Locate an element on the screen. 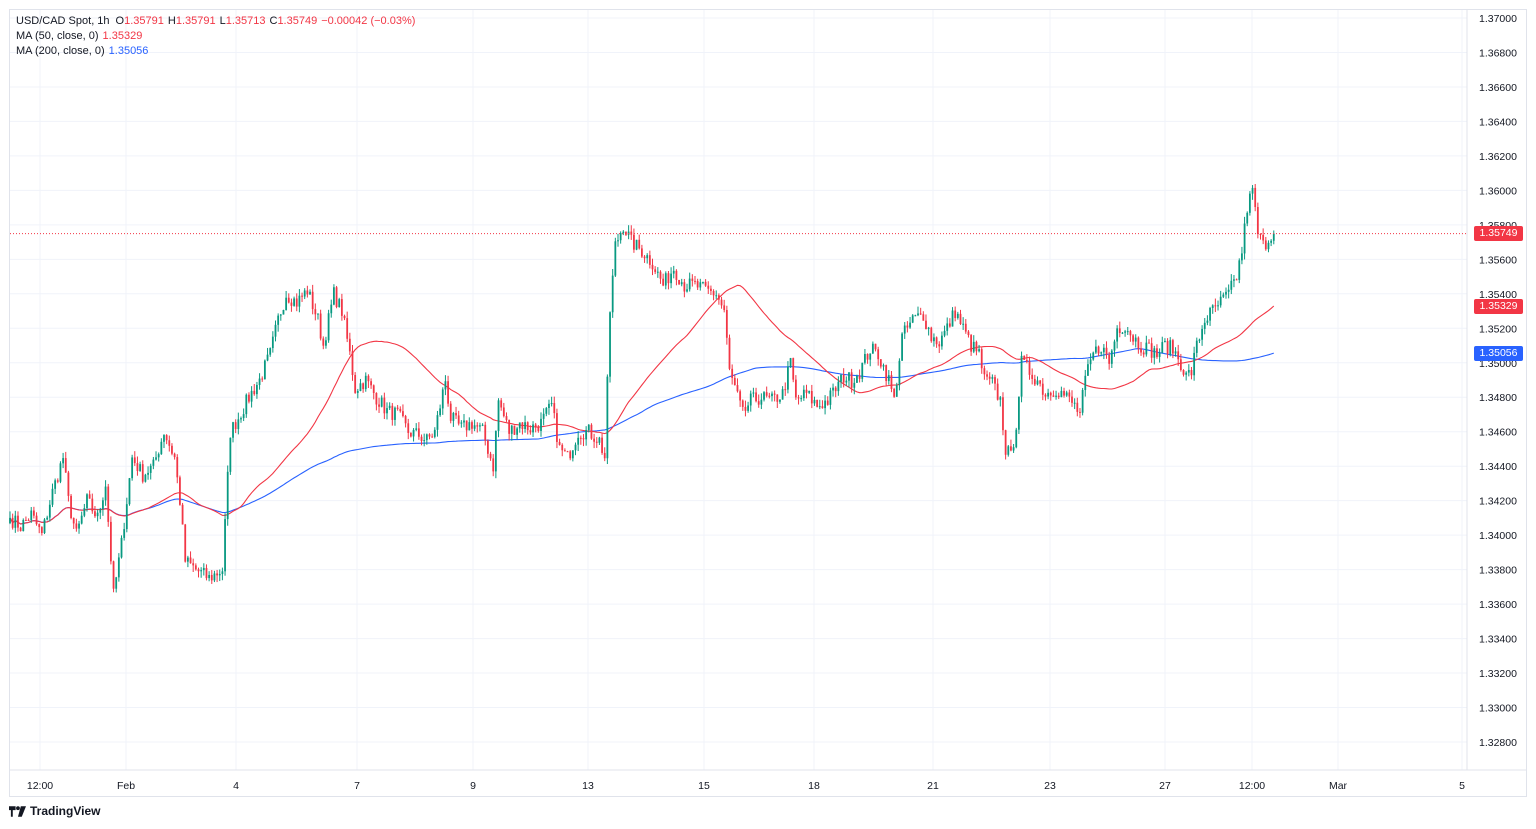  x-tick-label: 7 is located at coordinates (357, 786).